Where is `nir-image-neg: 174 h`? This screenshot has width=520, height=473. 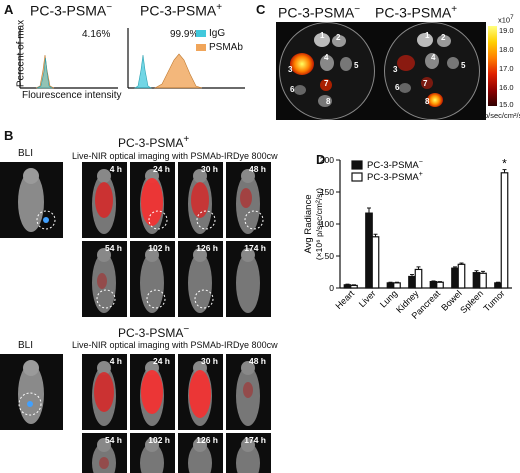
nir-image-neg: 174 h is located at coordinates (248, 453).